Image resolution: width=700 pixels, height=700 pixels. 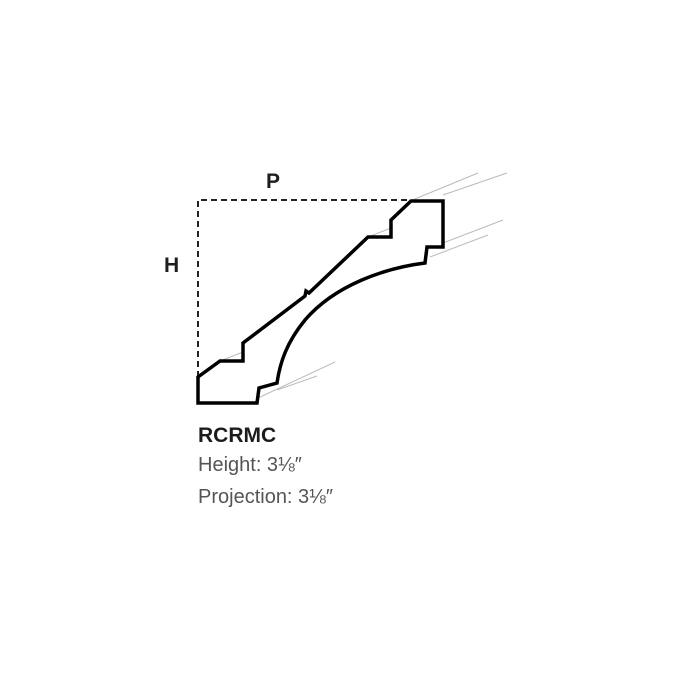 I want to click on molding-outline, so click(x=320, y=302).